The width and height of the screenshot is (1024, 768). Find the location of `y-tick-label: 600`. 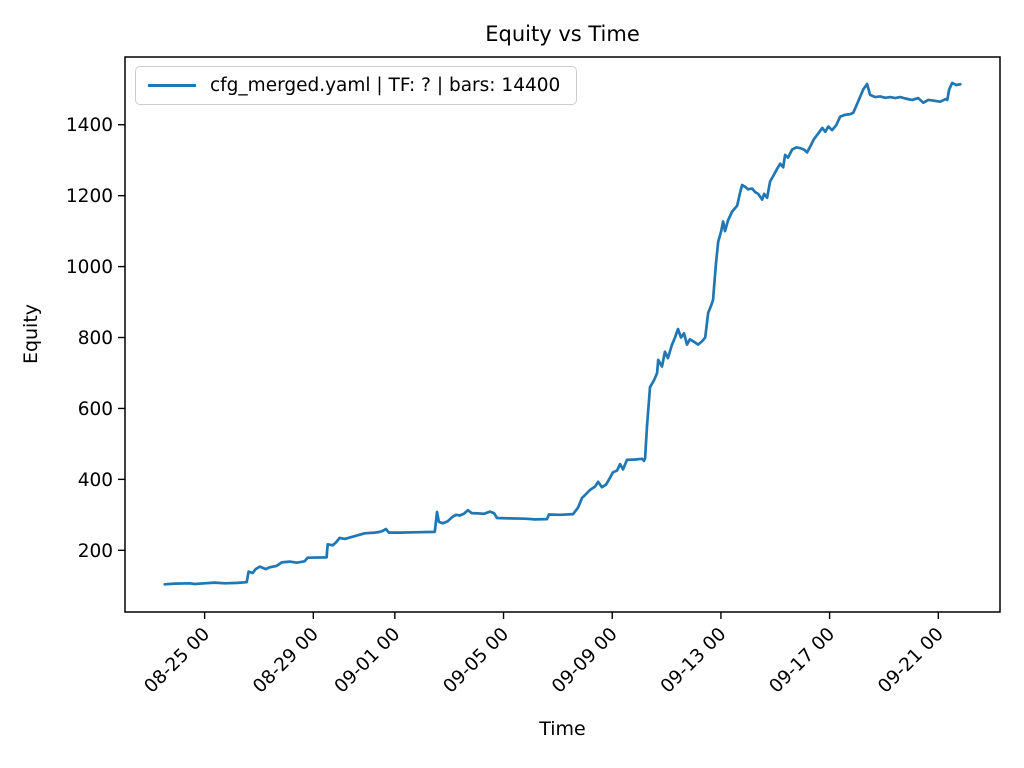

y-tick-label: 600 is located at coordinates (95, 409).